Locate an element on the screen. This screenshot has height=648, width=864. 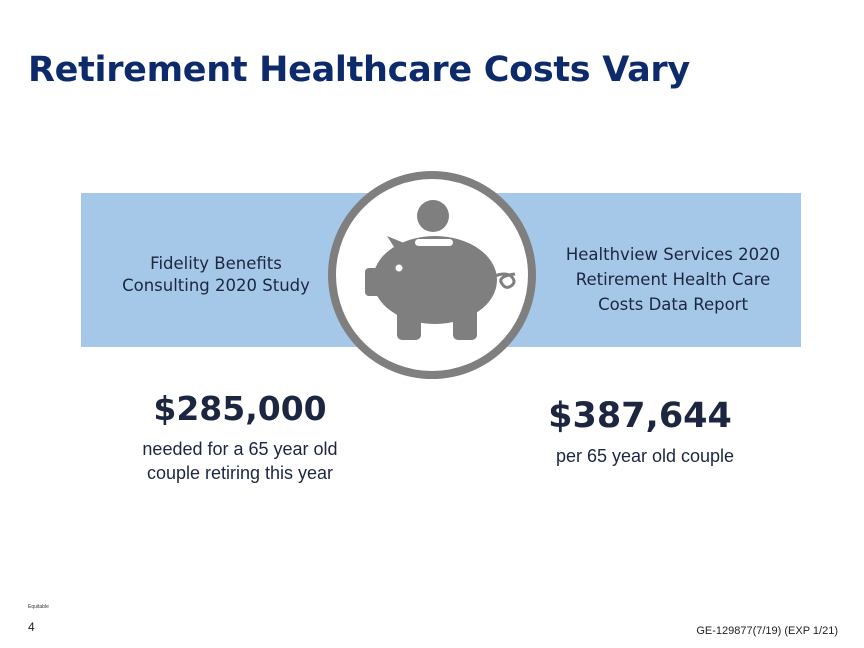
left-source-line-2: Consulting 2020 Study is located at coordinates (216, 285).